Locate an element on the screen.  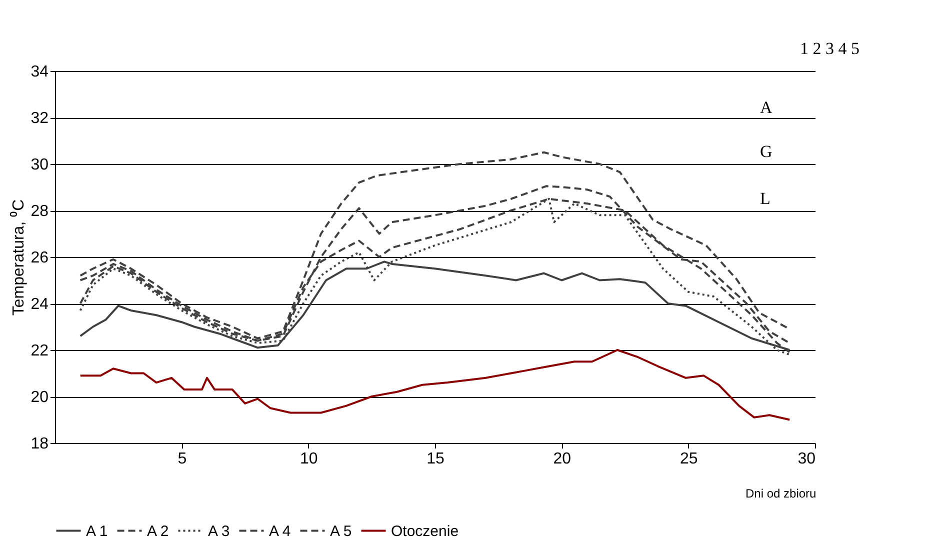
annotation: A is located at coordinates (766, 107).